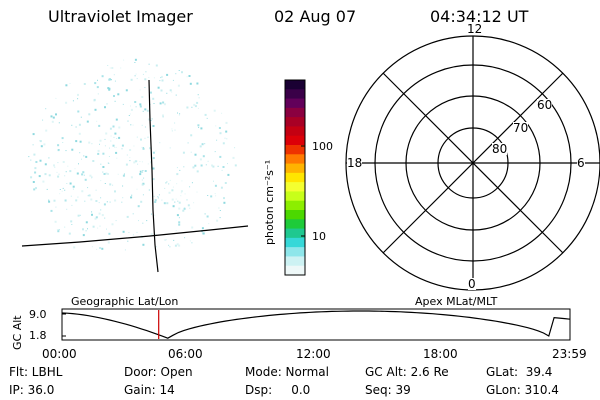 The image size is (600, 400). I want to click on track-xtick-0600: 06:00, so click(185, 354).